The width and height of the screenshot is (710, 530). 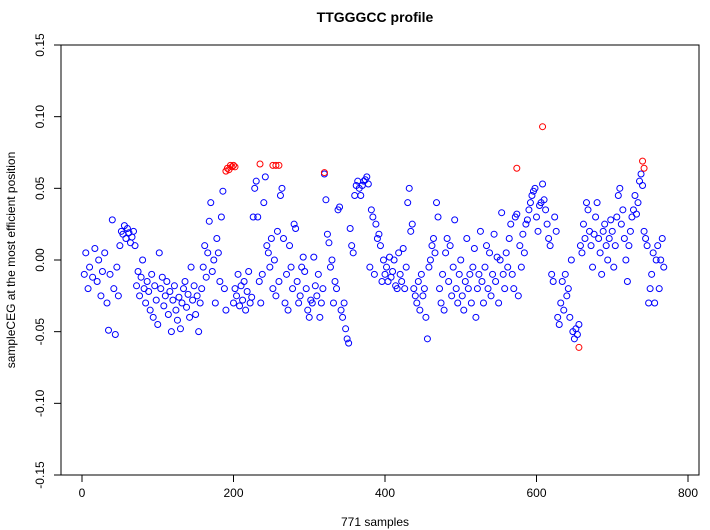 What do you see at coordinates (385, 493) in the screenshot?
I see `x-tick-label: 400` at bounding box center [385, 493].